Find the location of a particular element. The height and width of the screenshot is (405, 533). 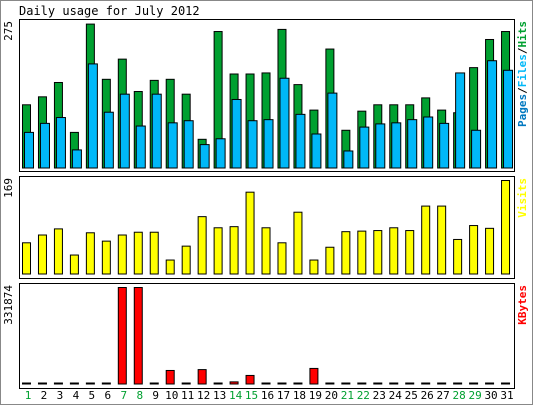

day-label: 9 is located at coordinates (155, 395).